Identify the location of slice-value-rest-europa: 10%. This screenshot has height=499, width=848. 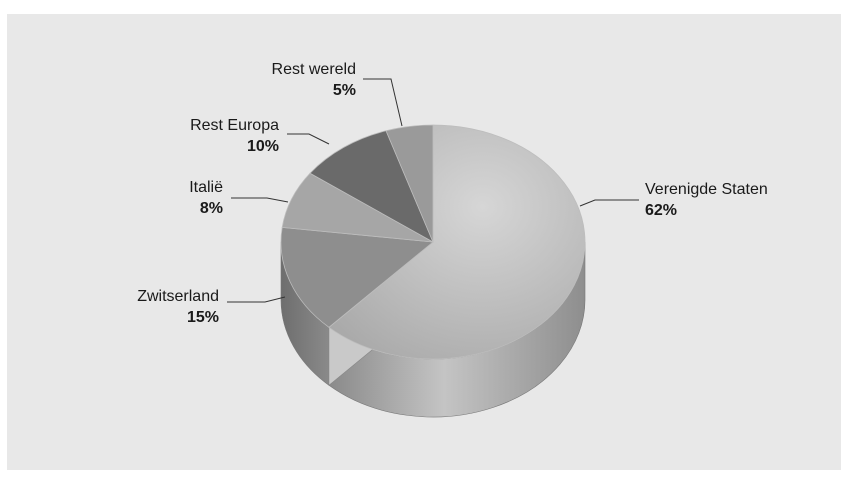
(263, 146).